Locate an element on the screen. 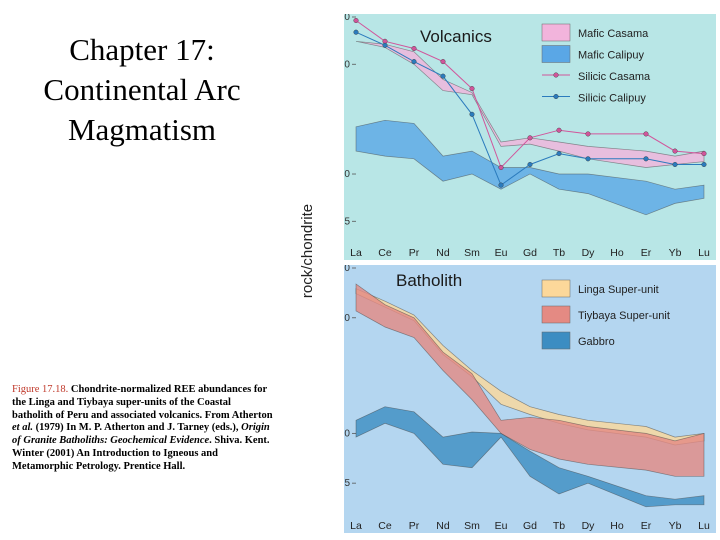  slide-title: Chapter 17: Continental Arc Magmatism is located at coordinates (142, 90).